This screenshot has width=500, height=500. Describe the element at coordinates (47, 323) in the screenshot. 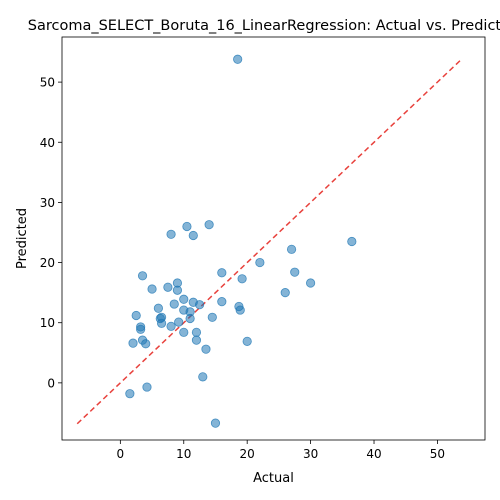

I see `y-tick-label: 10` at that location.